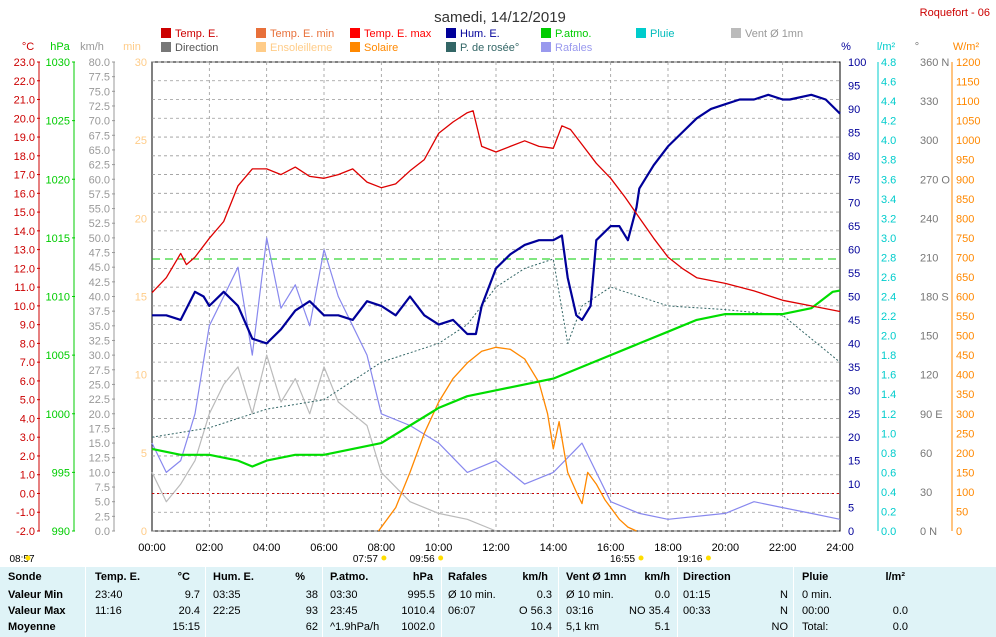 The height and width of the screenshot is (637, 996). I want to click on wind-axis-tick-label: 5.0, so click(102, 503).